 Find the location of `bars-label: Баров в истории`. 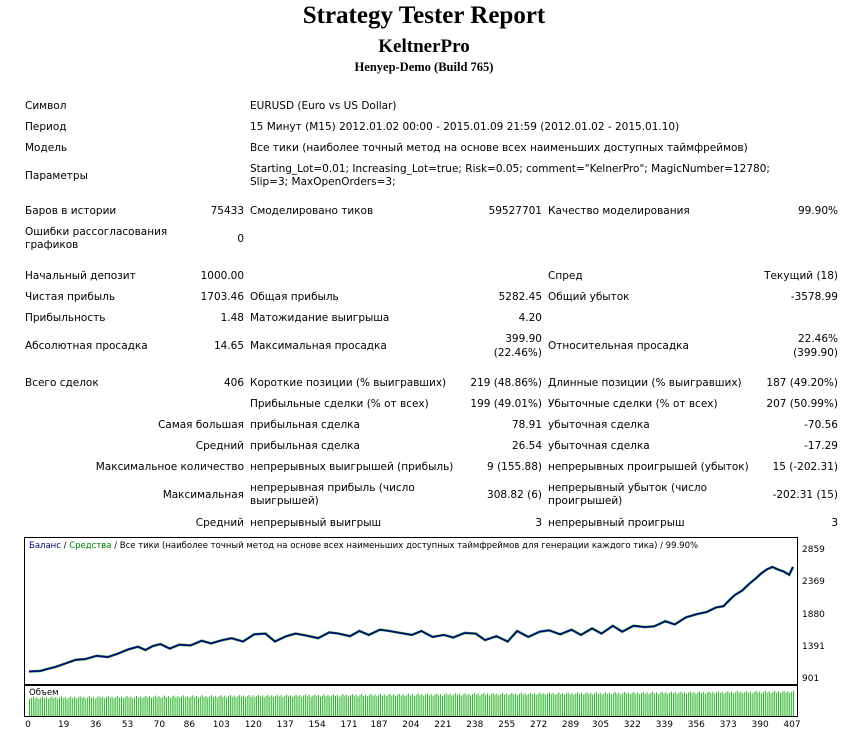

bars-label: Баров в истории is located at coordinates (71, 211).